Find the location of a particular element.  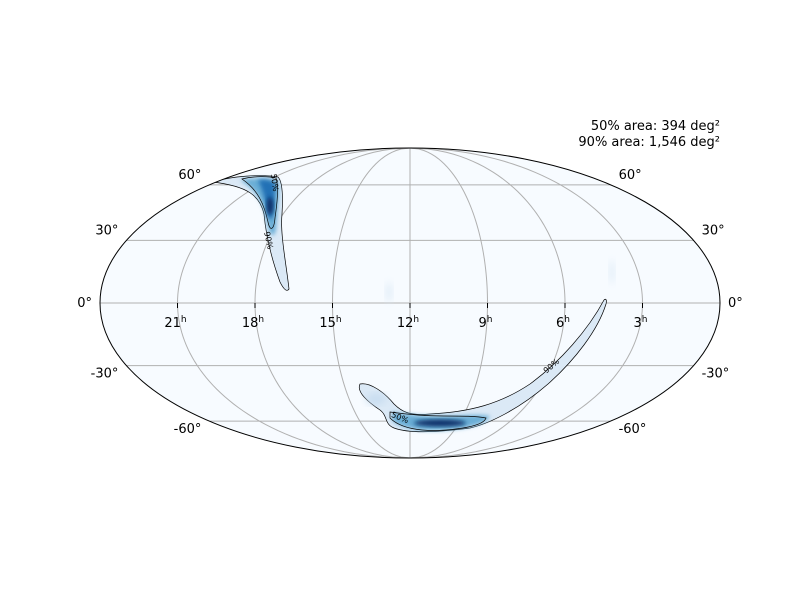

area-50-annotation: 50% area: 394 deg² is located at coordinates (655, 126).